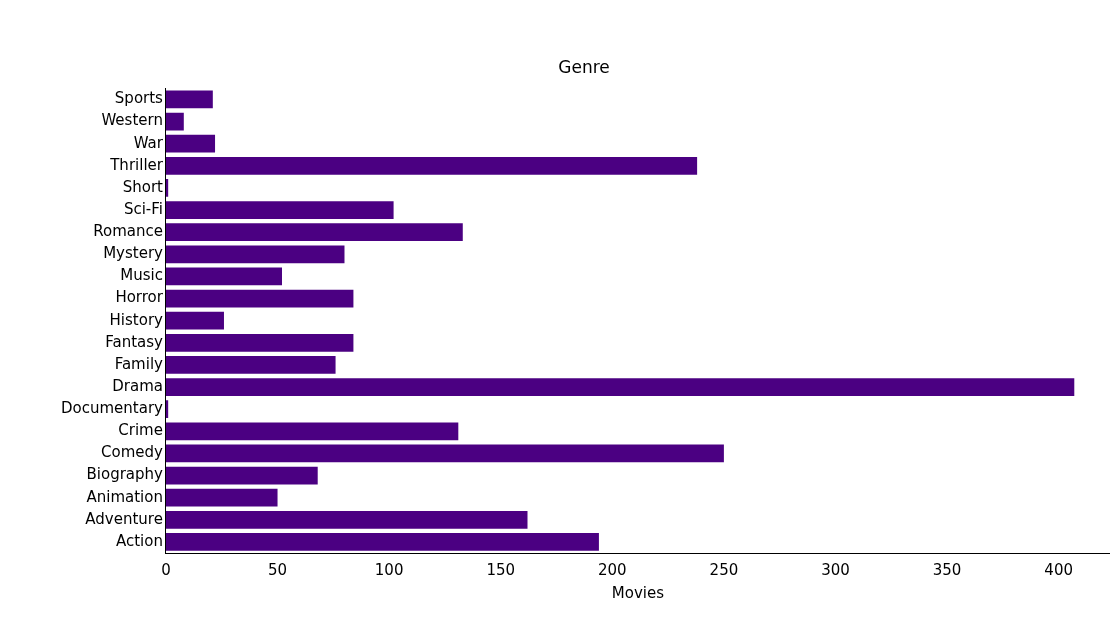 This screenshot has width=1118, height=619. I want to click on y-tick-label: Thriller, so click(136, 164).